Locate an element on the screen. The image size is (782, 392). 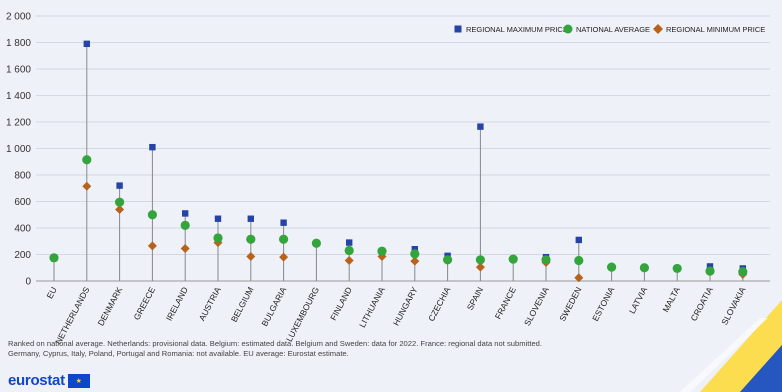
y-tick-label: 1 200 is located at coordinates (18, 123).